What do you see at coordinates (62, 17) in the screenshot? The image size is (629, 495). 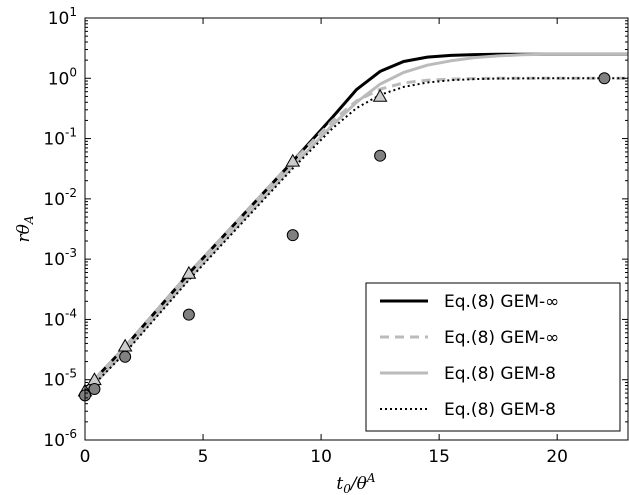 I see `y-tick-label-8: 10¹` at bounding box center [62, 17].